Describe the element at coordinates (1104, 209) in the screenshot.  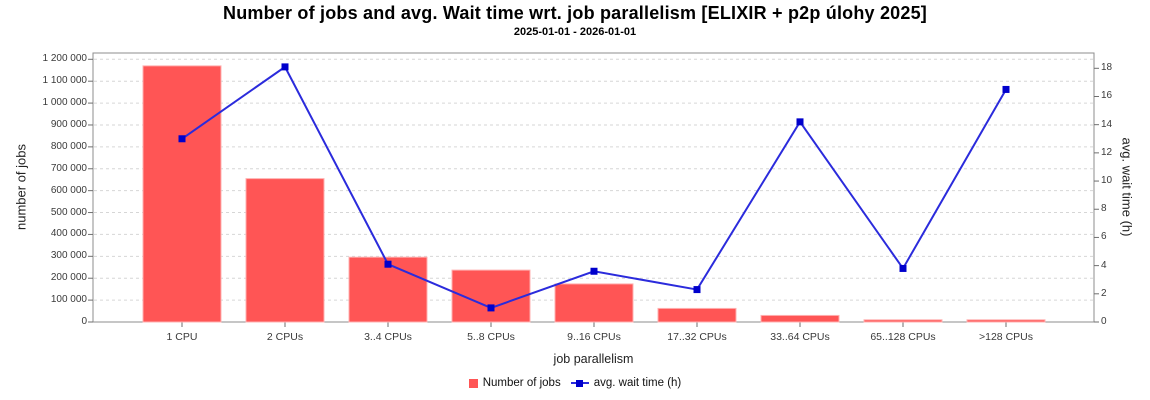
I see `right-axis-tick-label: 8` at that location.